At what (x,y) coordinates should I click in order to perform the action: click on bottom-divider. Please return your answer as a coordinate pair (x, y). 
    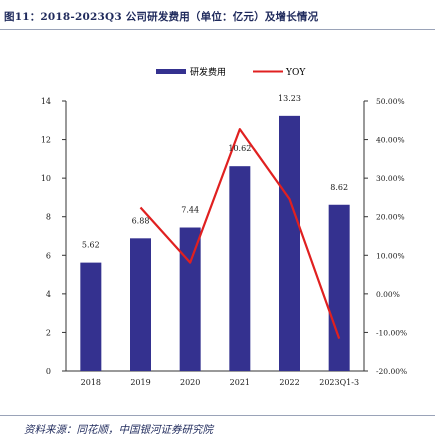
    Looking at the image, I should click on (217, 415).